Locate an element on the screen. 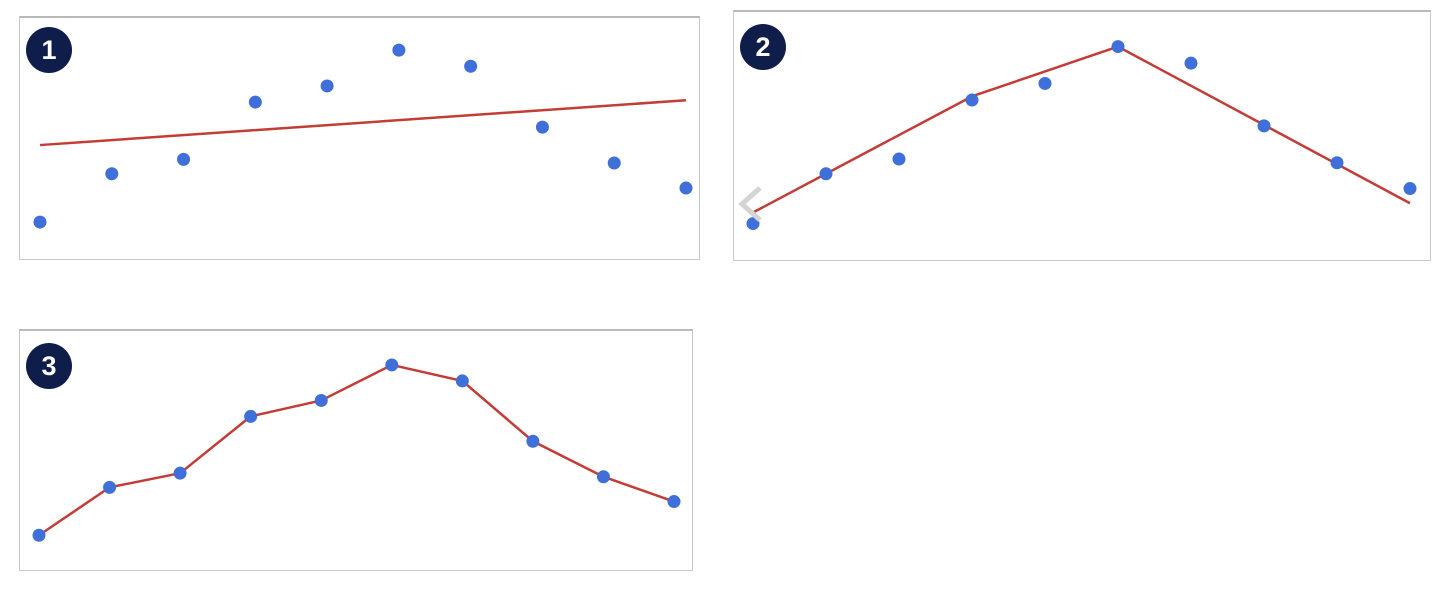  panel-number-badge: 2 is located at coordinates (763, 47).